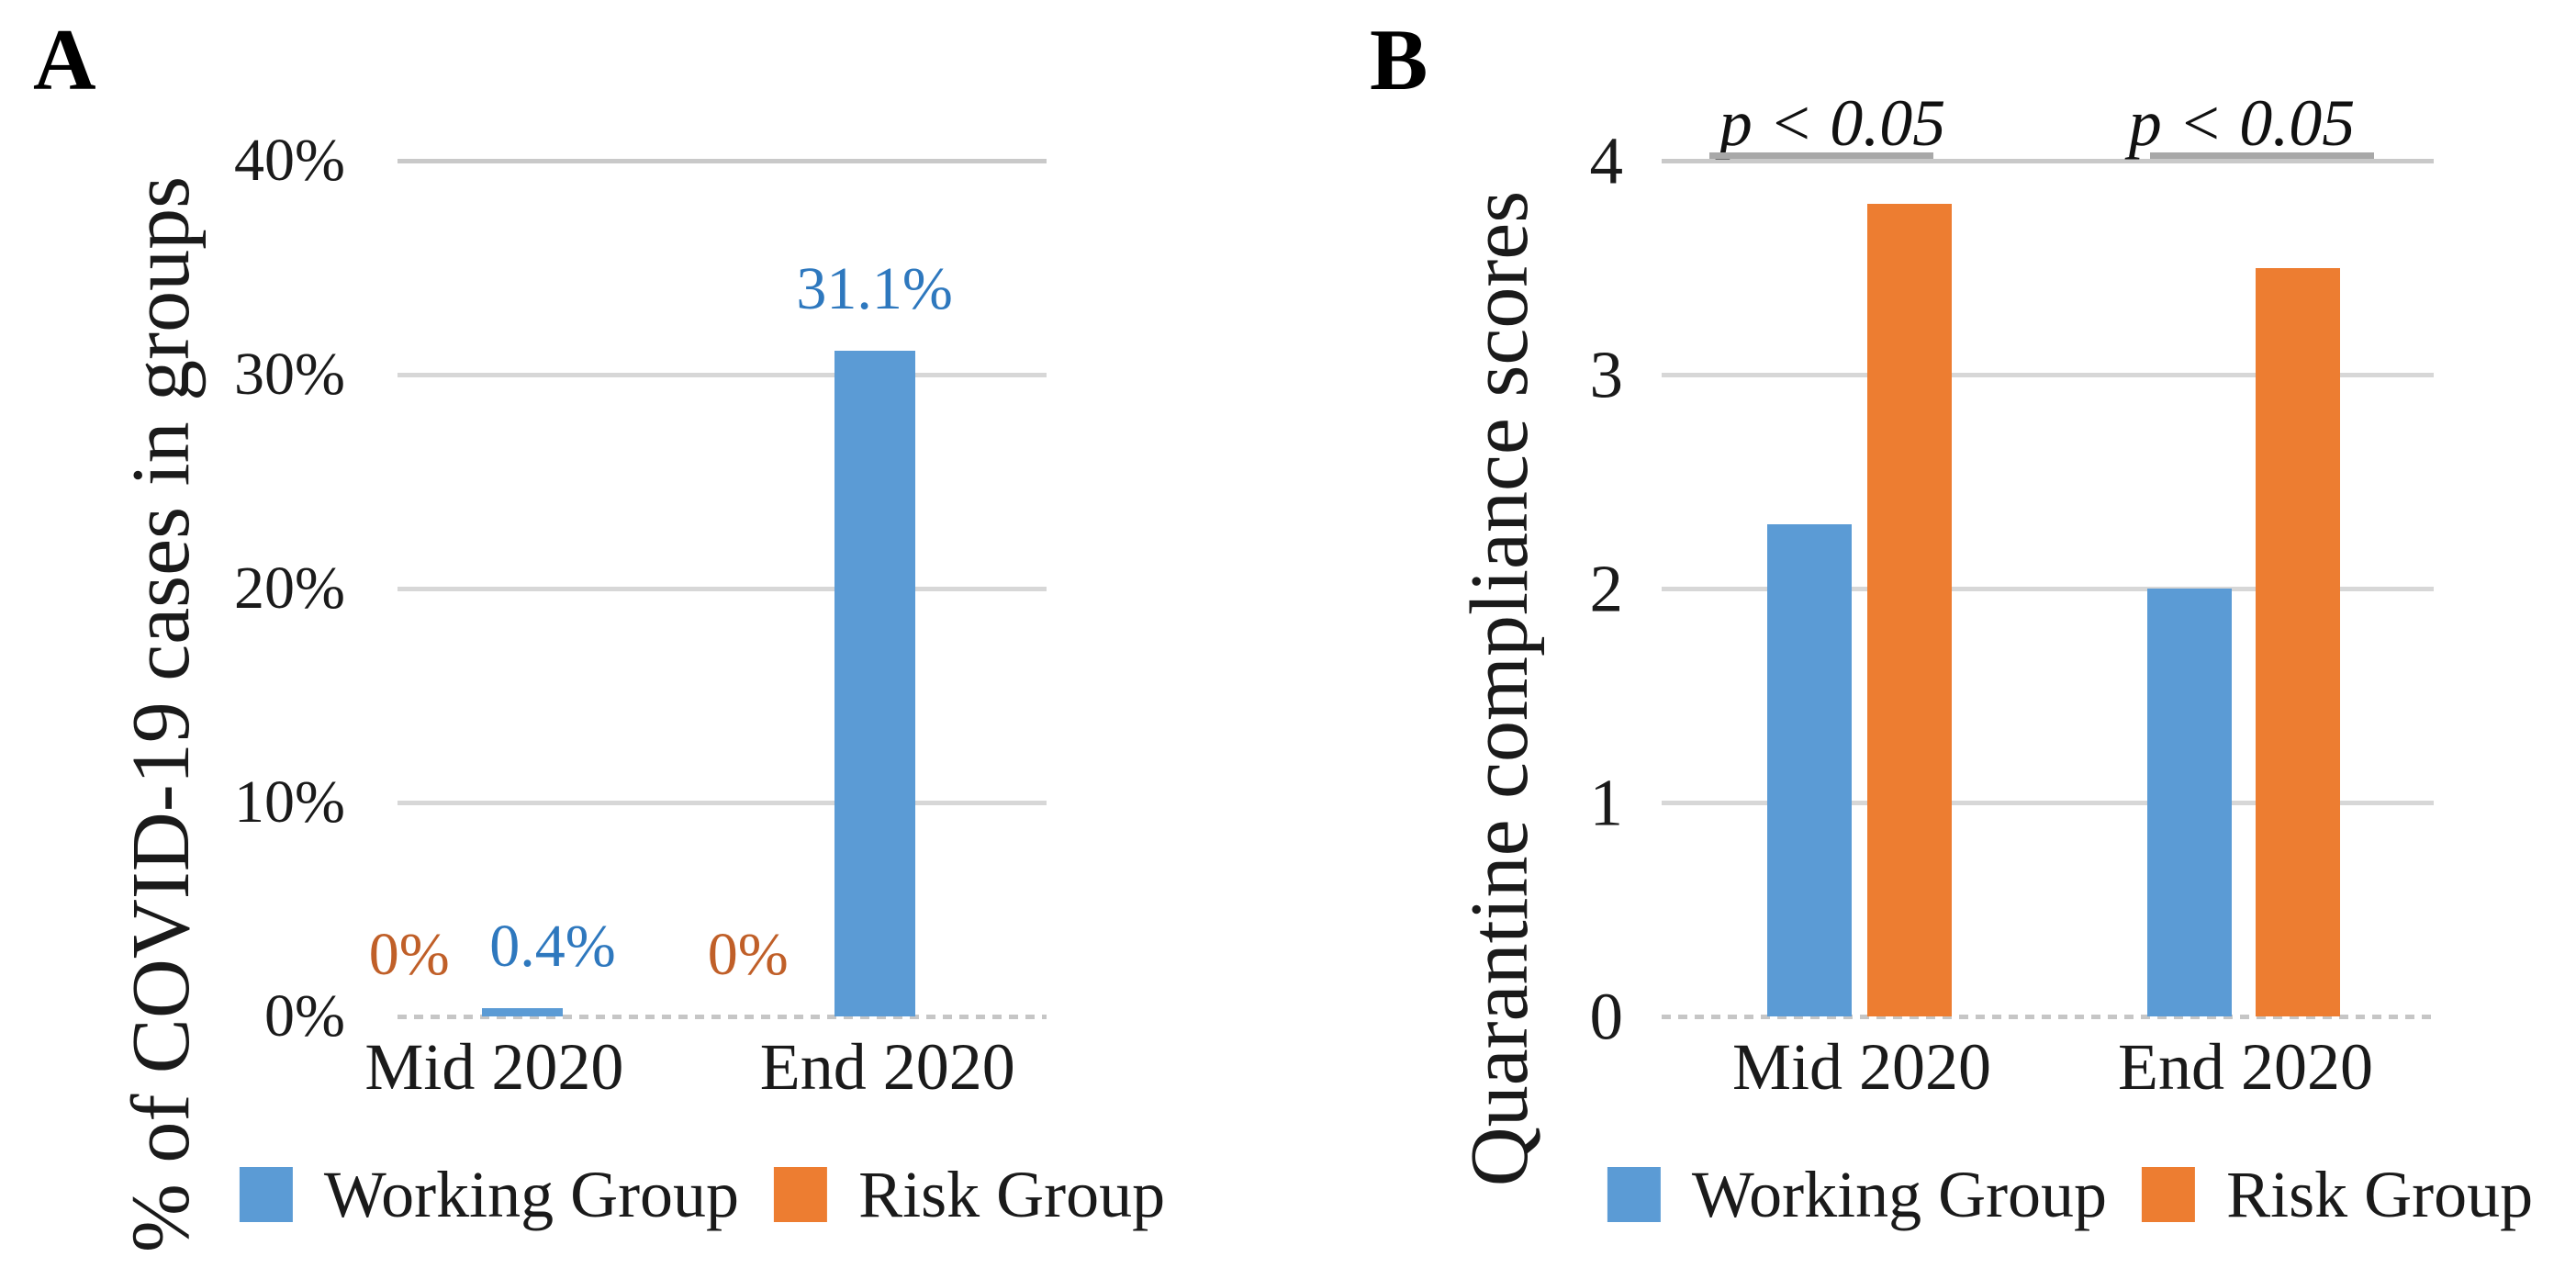  What do you see at coordinates (2242, 123) in the screenshot?
I see `significance-text-end-2020: p < 0.05` at bounding box center [2242, 123].